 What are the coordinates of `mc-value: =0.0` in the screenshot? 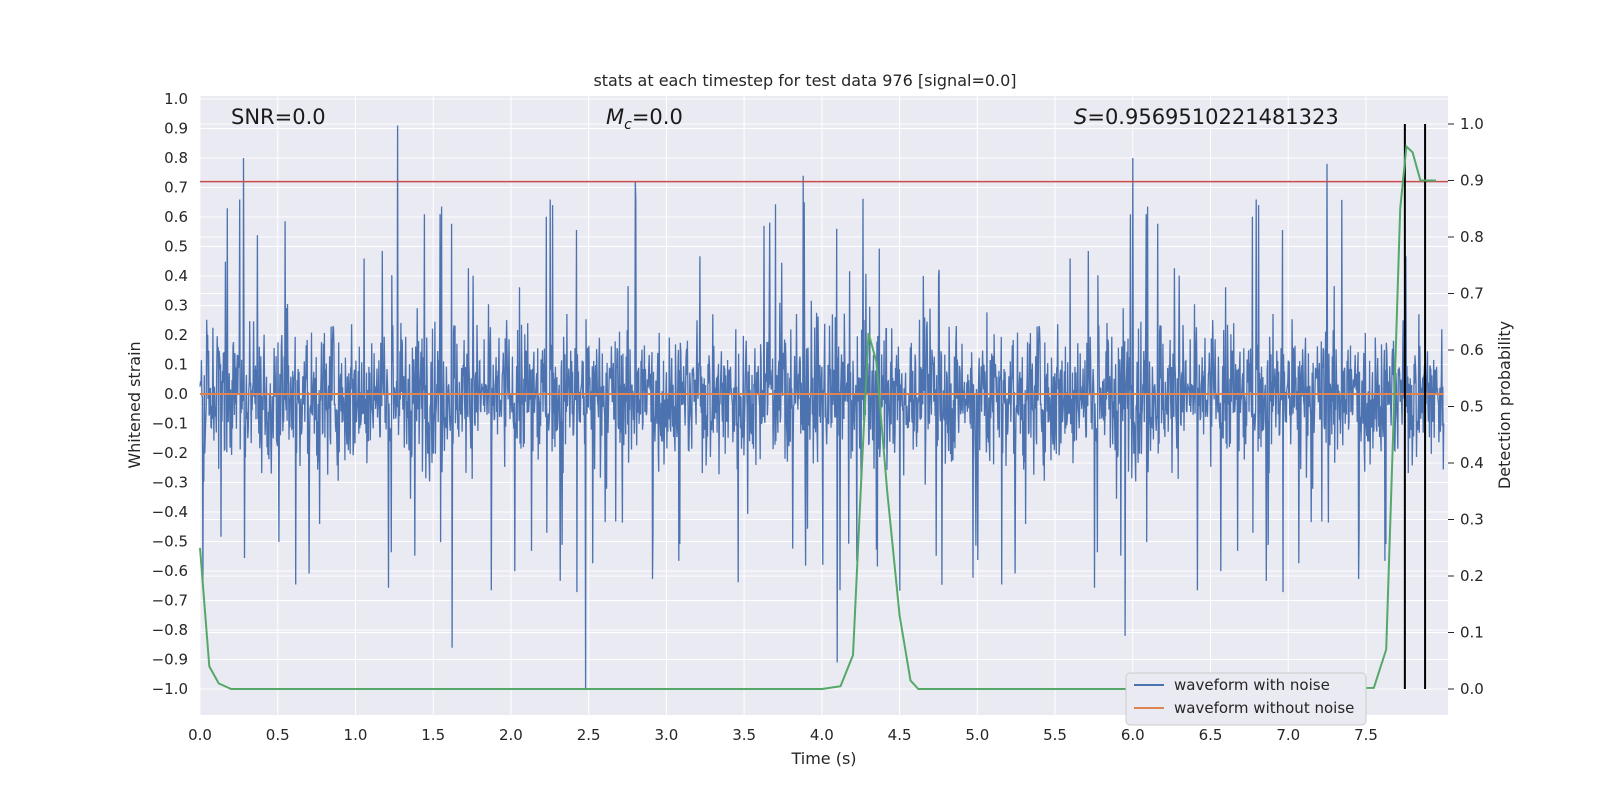 It's located at (657, 117).